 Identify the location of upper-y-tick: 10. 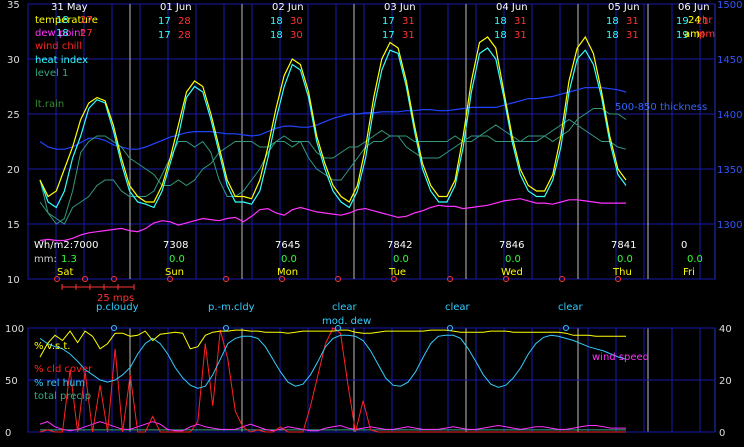
(13, 280).